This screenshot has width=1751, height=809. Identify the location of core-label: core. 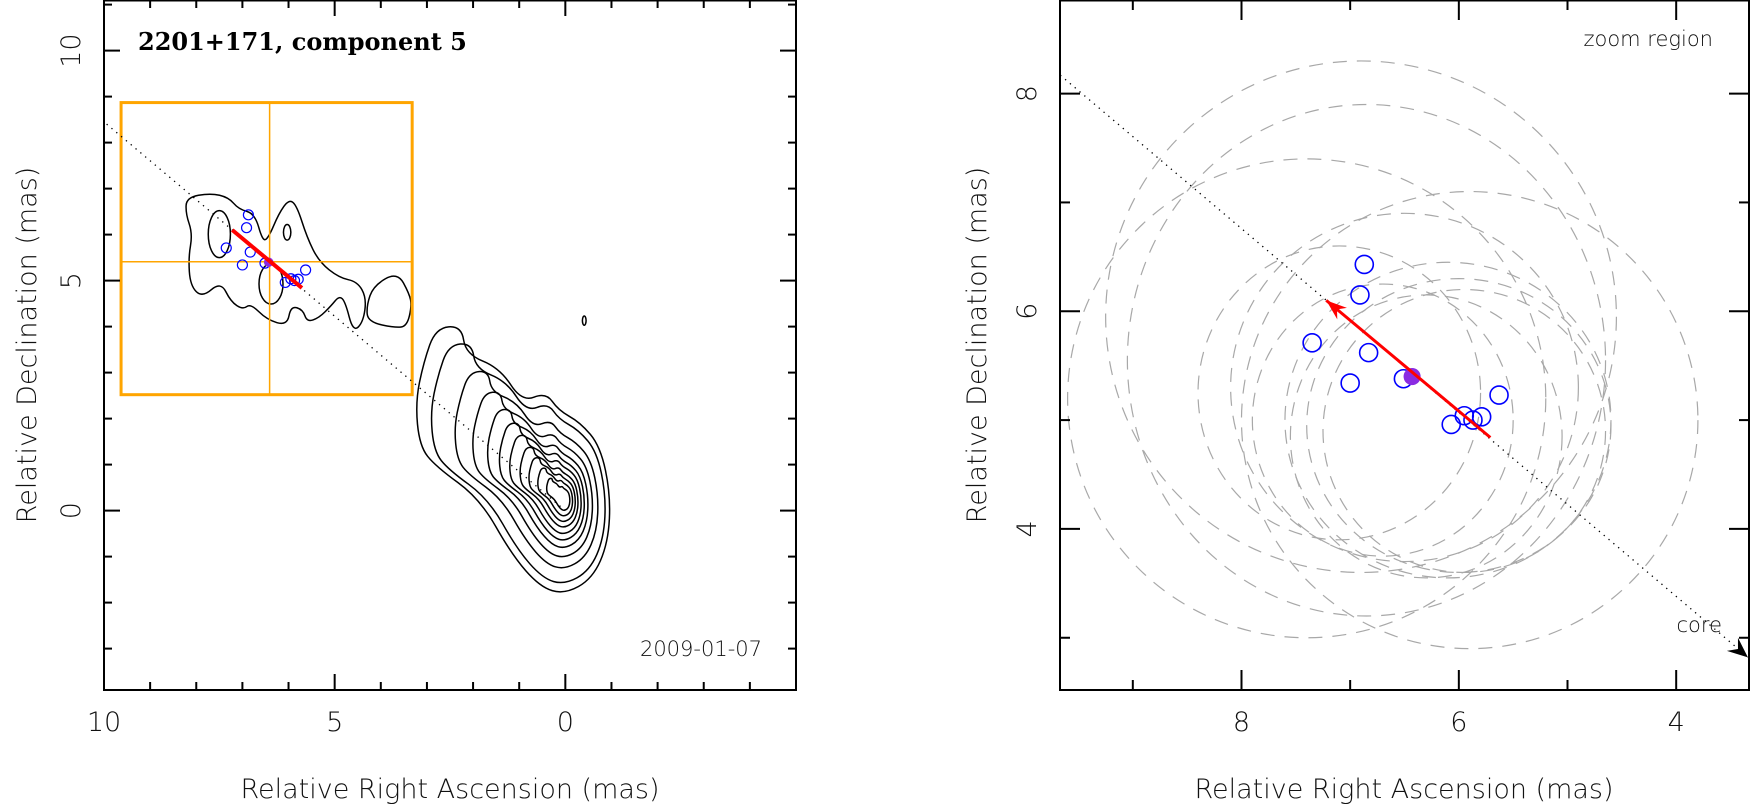
(1700, 625).